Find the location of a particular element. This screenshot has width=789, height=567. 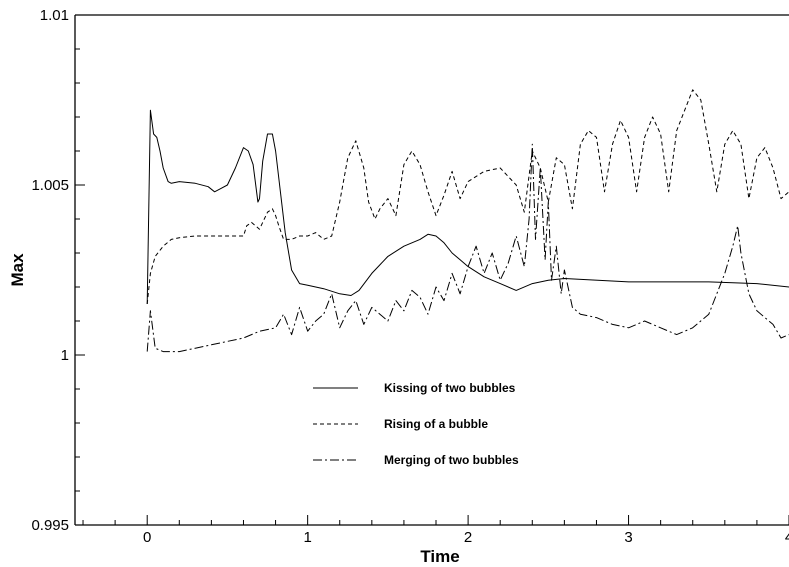

legend-label-1: Kissing of two bubbles is located at coordinates (450, 388).